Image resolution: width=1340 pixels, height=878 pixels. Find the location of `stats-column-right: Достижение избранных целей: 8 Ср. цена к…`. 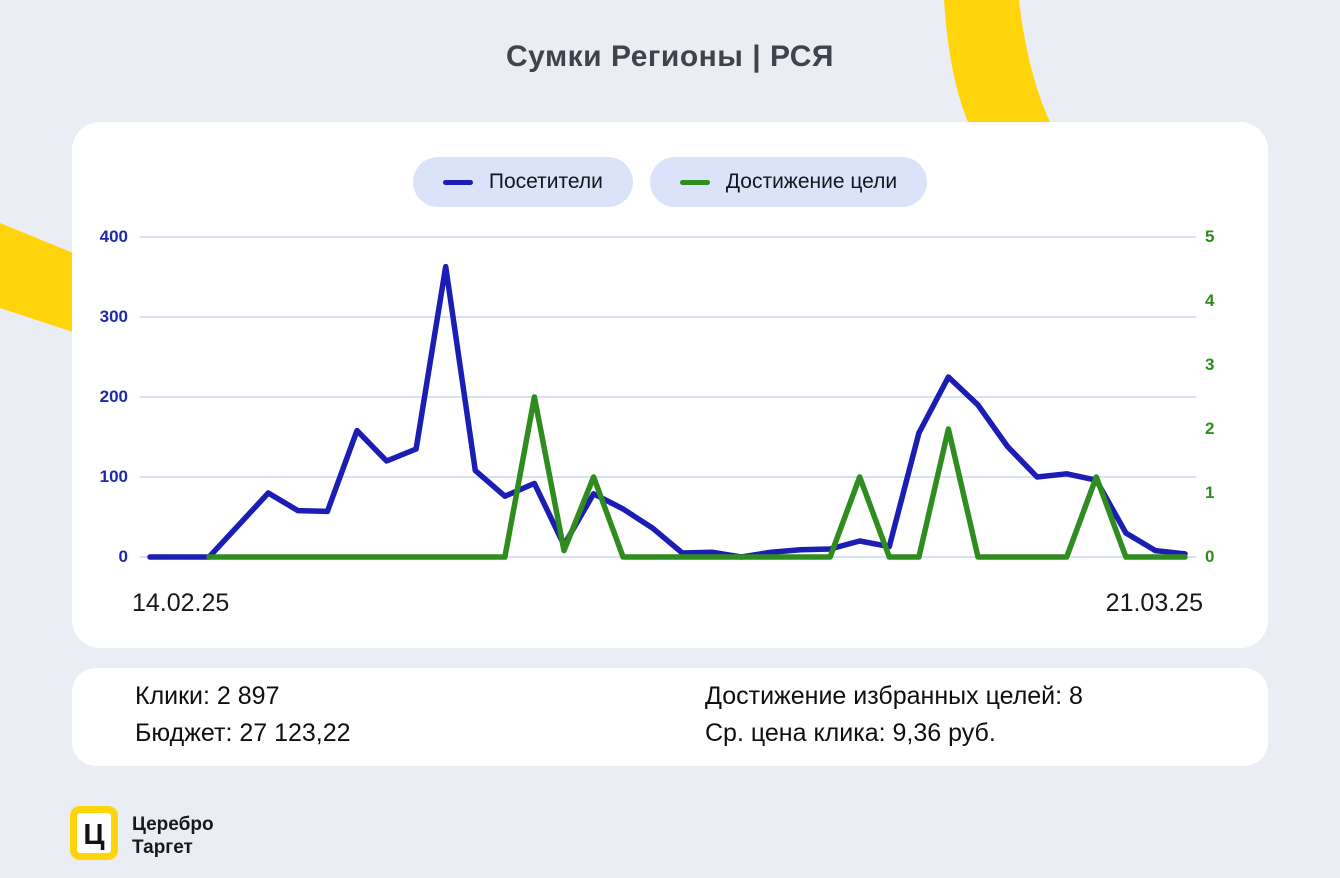

stats-column-right: Достижение избранных целей: 8 Ср. цена к… is located at coordinates (894, 715).